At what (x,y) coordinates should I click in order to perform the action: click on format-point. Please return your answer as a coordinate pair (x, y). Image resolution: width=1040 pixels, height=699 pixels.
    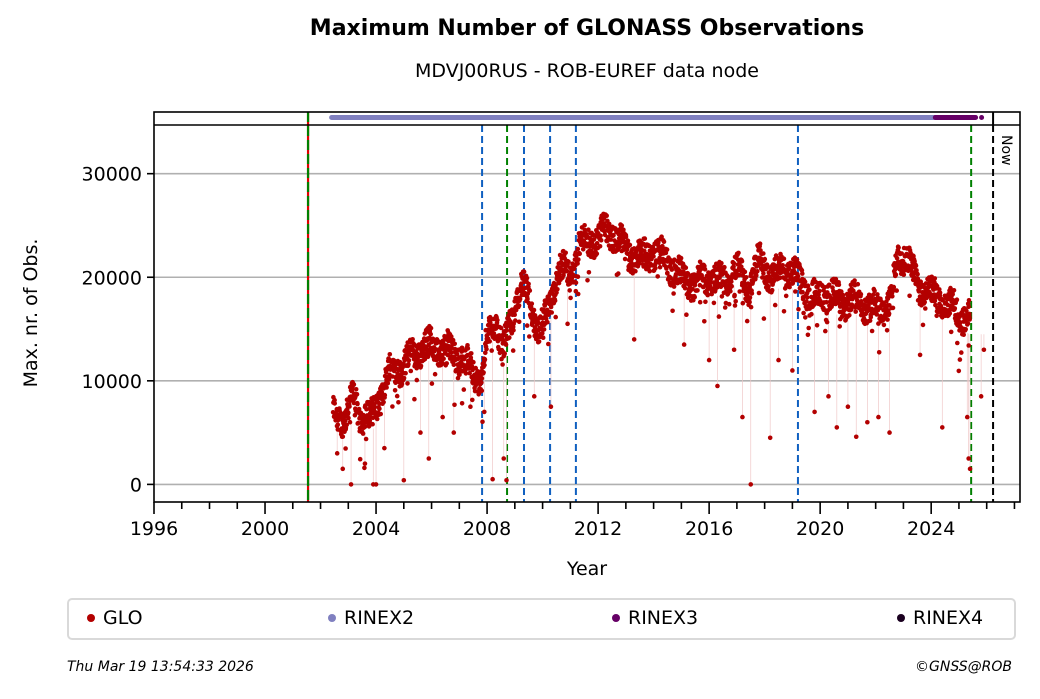
    Looking at the image, I should click on (982, 117).